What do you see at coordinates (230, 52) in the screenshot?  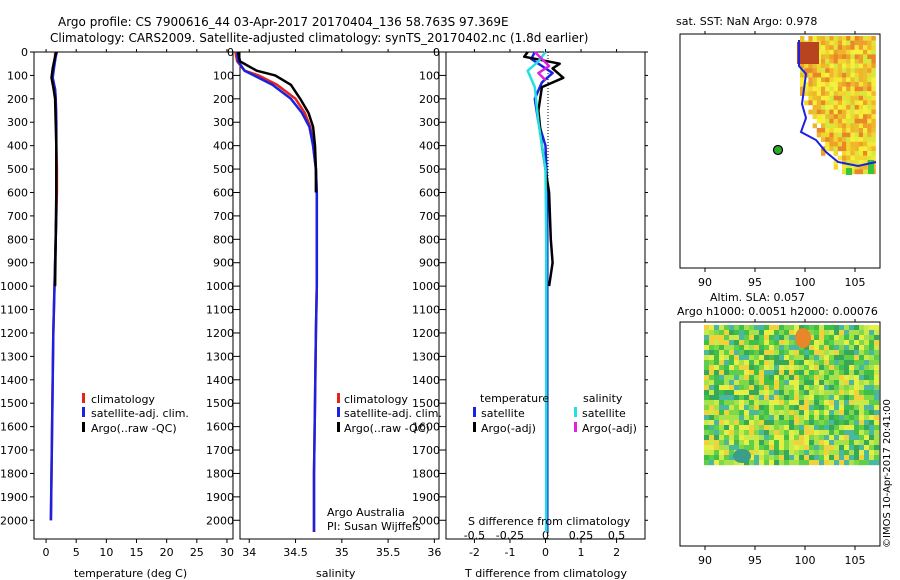 I see `depth-tick-label: 0` at bounding box center [230, 52].